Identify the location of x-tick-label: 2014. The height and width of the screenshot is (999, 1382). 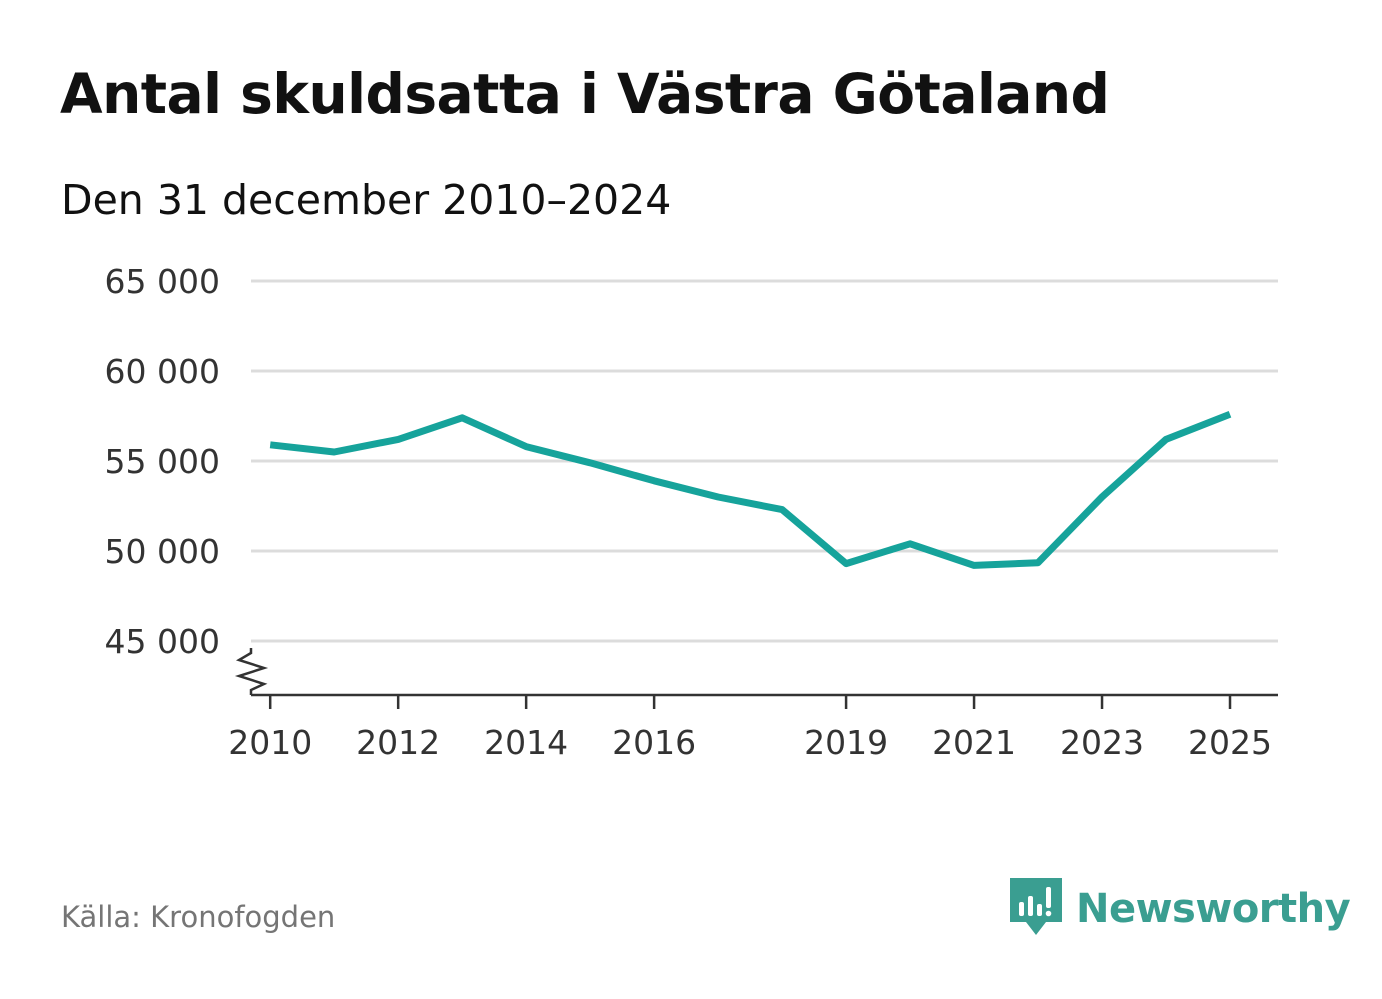
(526, 742).